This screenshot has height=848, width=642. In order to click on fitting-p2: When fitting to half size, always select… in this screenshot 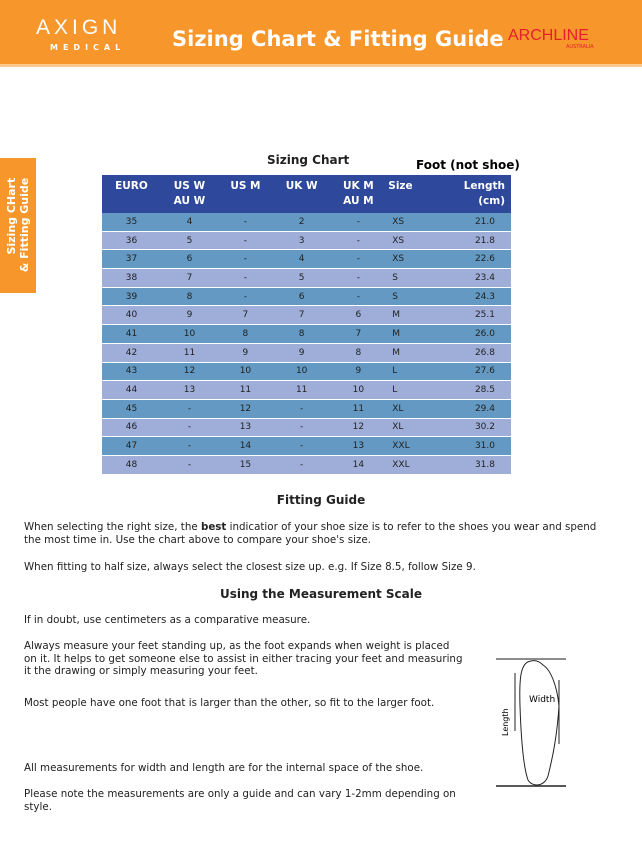, I will do `click(250, 567)`.